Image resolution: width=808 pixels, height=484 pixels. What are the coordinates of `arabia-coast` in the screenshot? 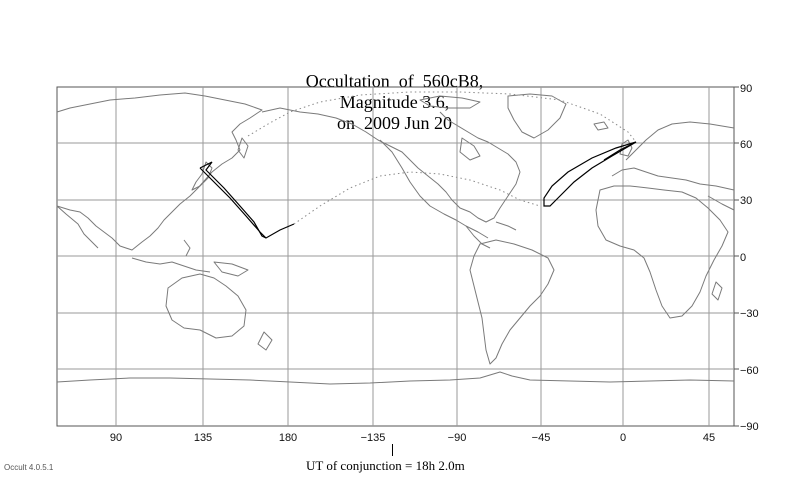 It's located at (721, 203).